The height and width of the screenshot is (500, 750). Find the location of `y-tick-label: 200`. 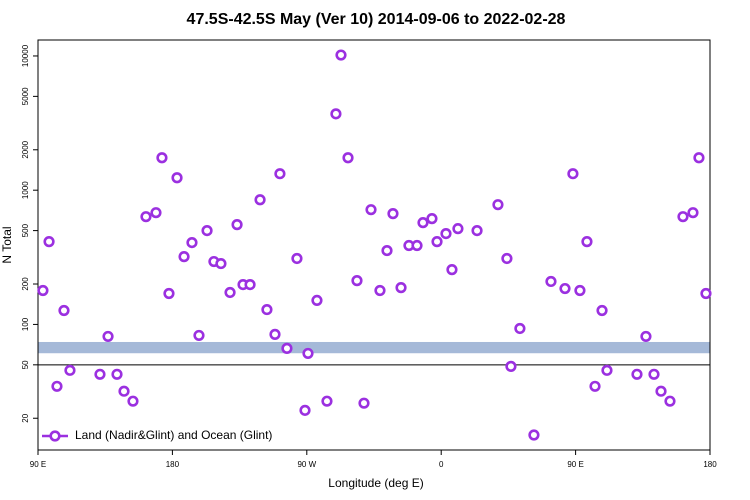

y-tick-label: 200 is located at coordinates (25, 284).